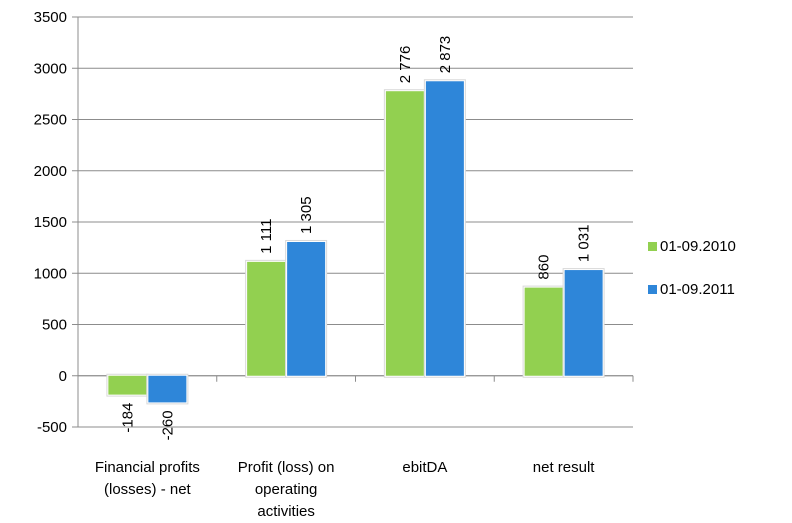 Image resolution: width=792 pixels, height=523 pixels. I want to click on category-label-line: activities, so click(286, 511).